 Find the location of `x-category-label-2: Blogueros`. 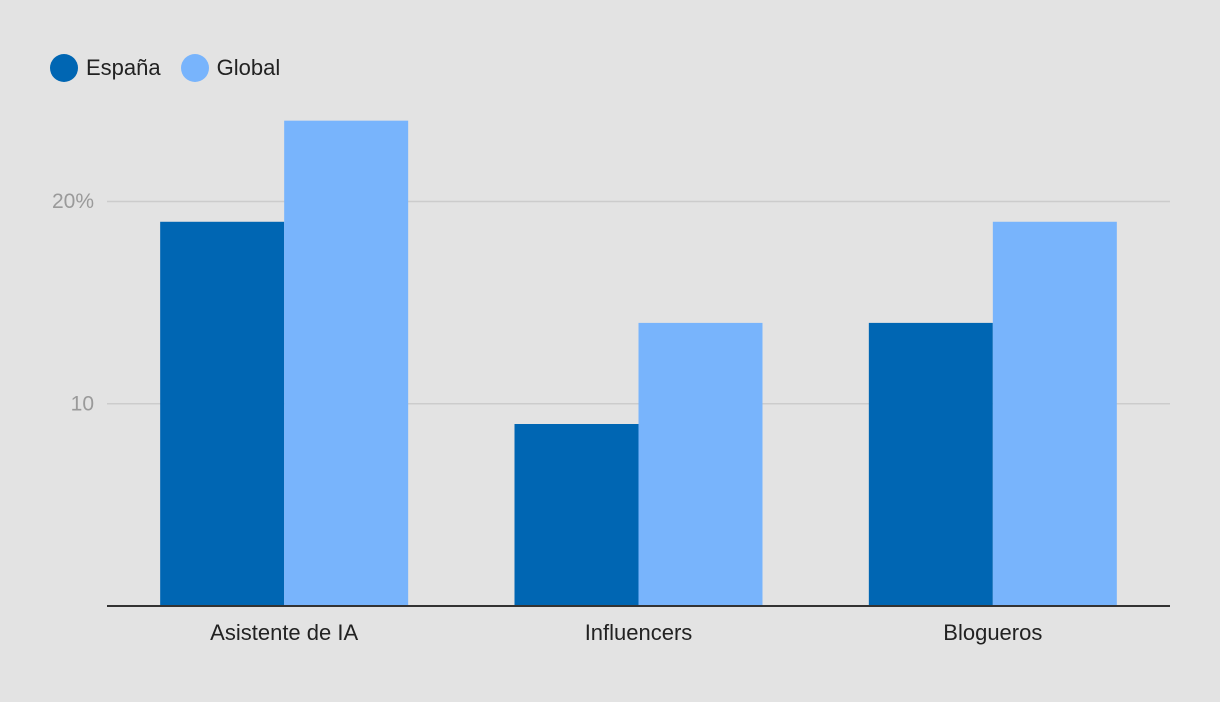

x-category-label-2: Blogueros is located at coordinates (992, 632).